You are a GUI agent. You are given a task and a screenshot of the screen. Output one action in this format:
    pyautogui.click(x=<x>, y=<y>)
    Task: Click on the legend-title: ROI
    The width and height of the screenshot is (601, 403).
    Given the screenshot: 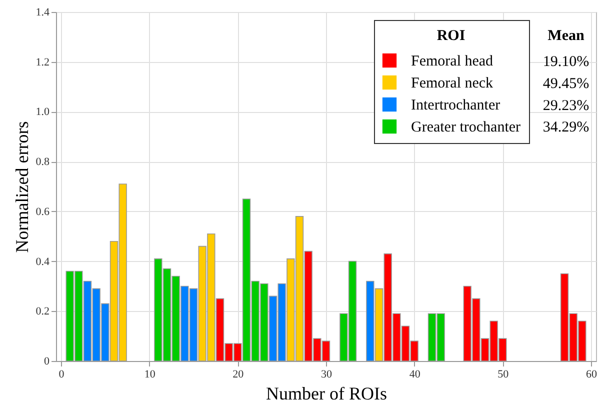 What is the action you would take?
    pyautogui.click(x=451, y=36)
    